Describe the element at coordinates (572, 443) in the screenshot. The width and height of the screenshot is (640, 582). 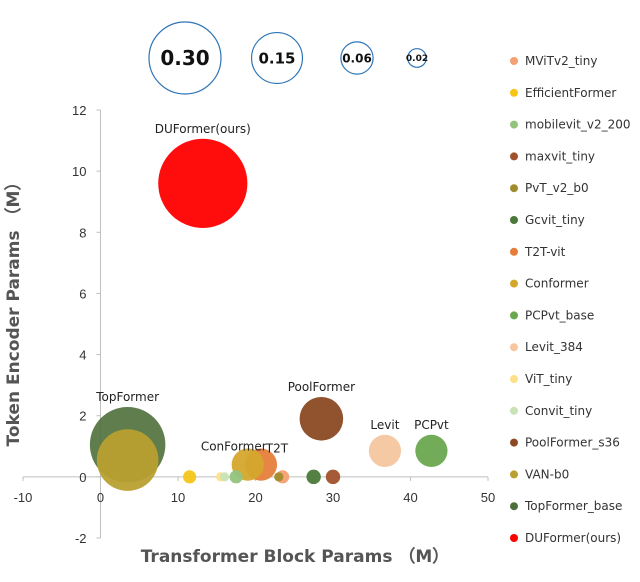
I see `legend-entry-label: PoolFormer_s36` at that location.